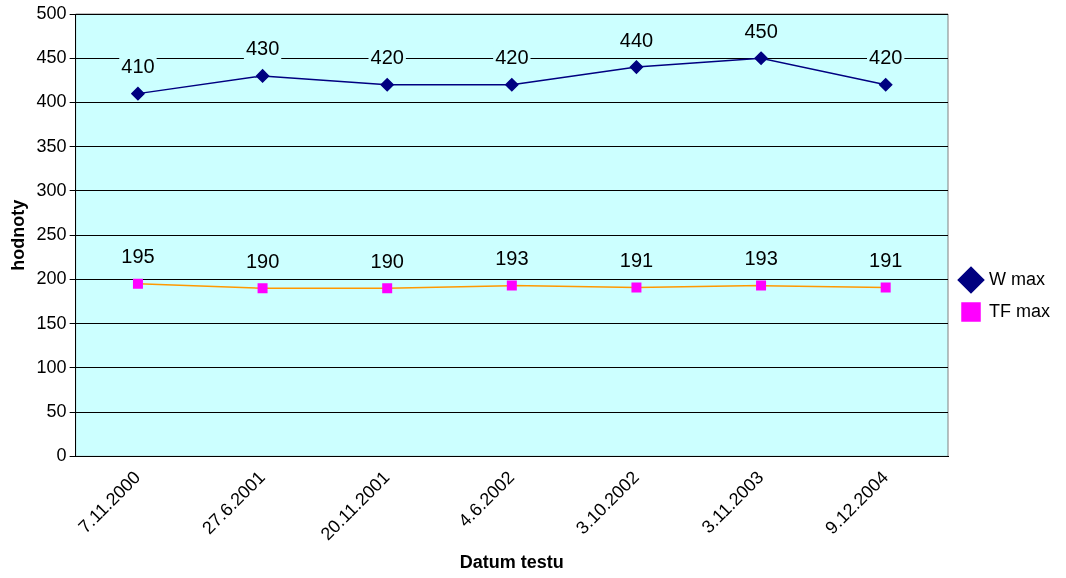  What do you see at coordinates (51, 145) in the screenshot?
I see `y-tick-label: 350` at bounding box center [51, 145].